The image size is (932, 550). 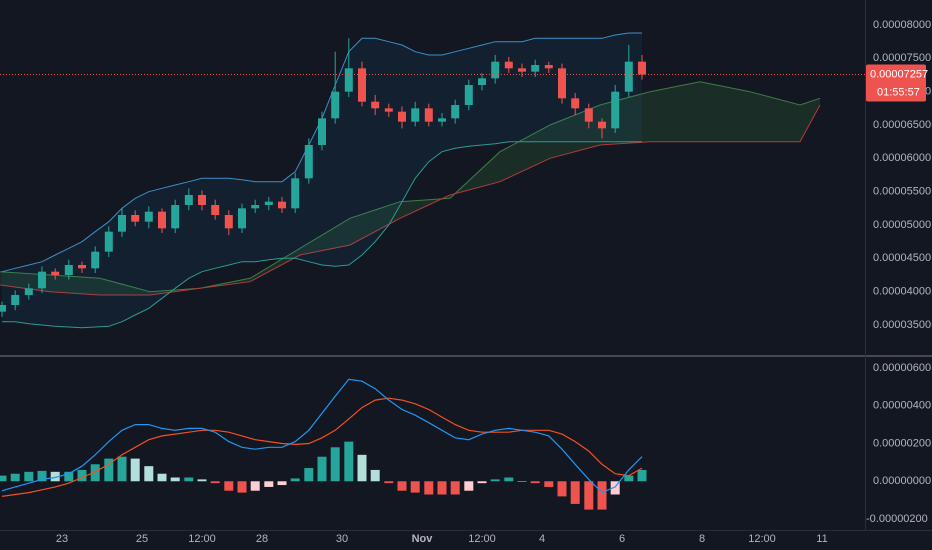 What do you see at coordinates (821, 539) in the screenshot?
I see `time-tick-label: 11` at bounding box center [821, 539].